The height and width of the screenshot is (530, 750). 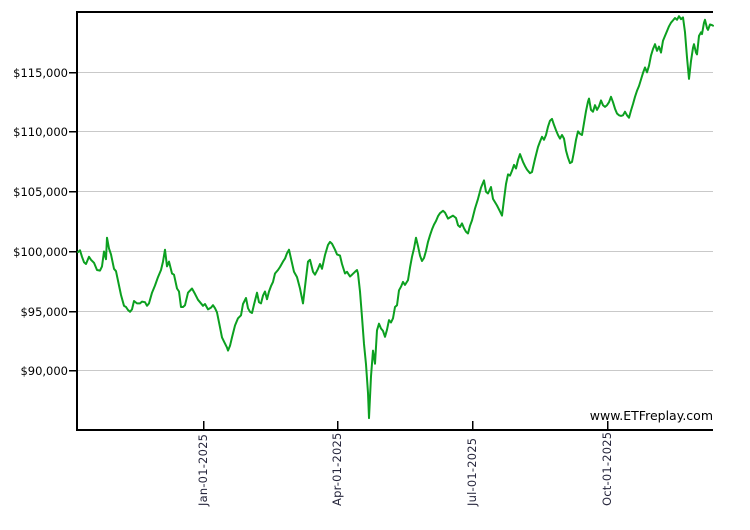 What do you see at coordinates (40, 251) in the screenshot?
I see `y-axis-tick-label: $100,000` at bounding box center [40, 251].